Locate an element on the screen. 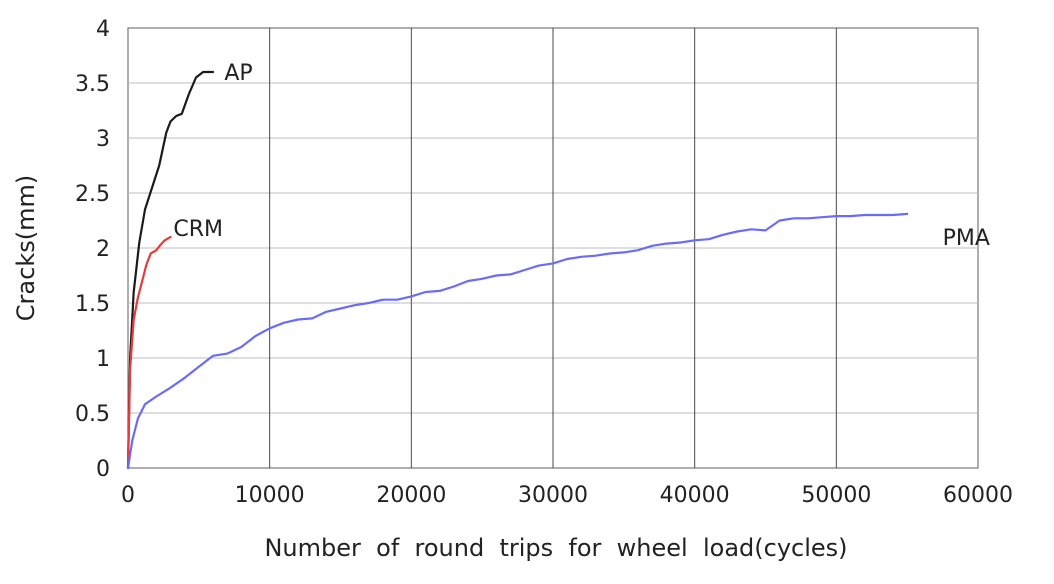 This screenshot has width=1054, height=584. y-tick-label: 3 is located at coordinates (103, 139).